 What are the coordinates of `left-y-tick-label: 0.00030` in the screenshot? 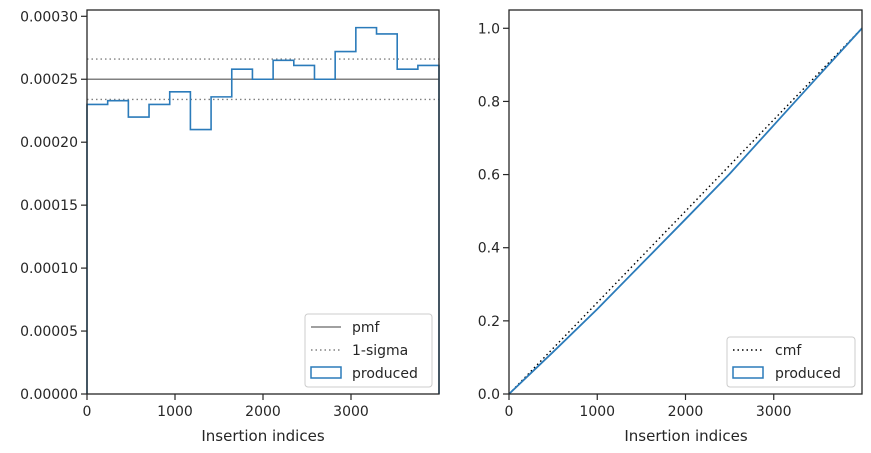 It's located at (49, 17).